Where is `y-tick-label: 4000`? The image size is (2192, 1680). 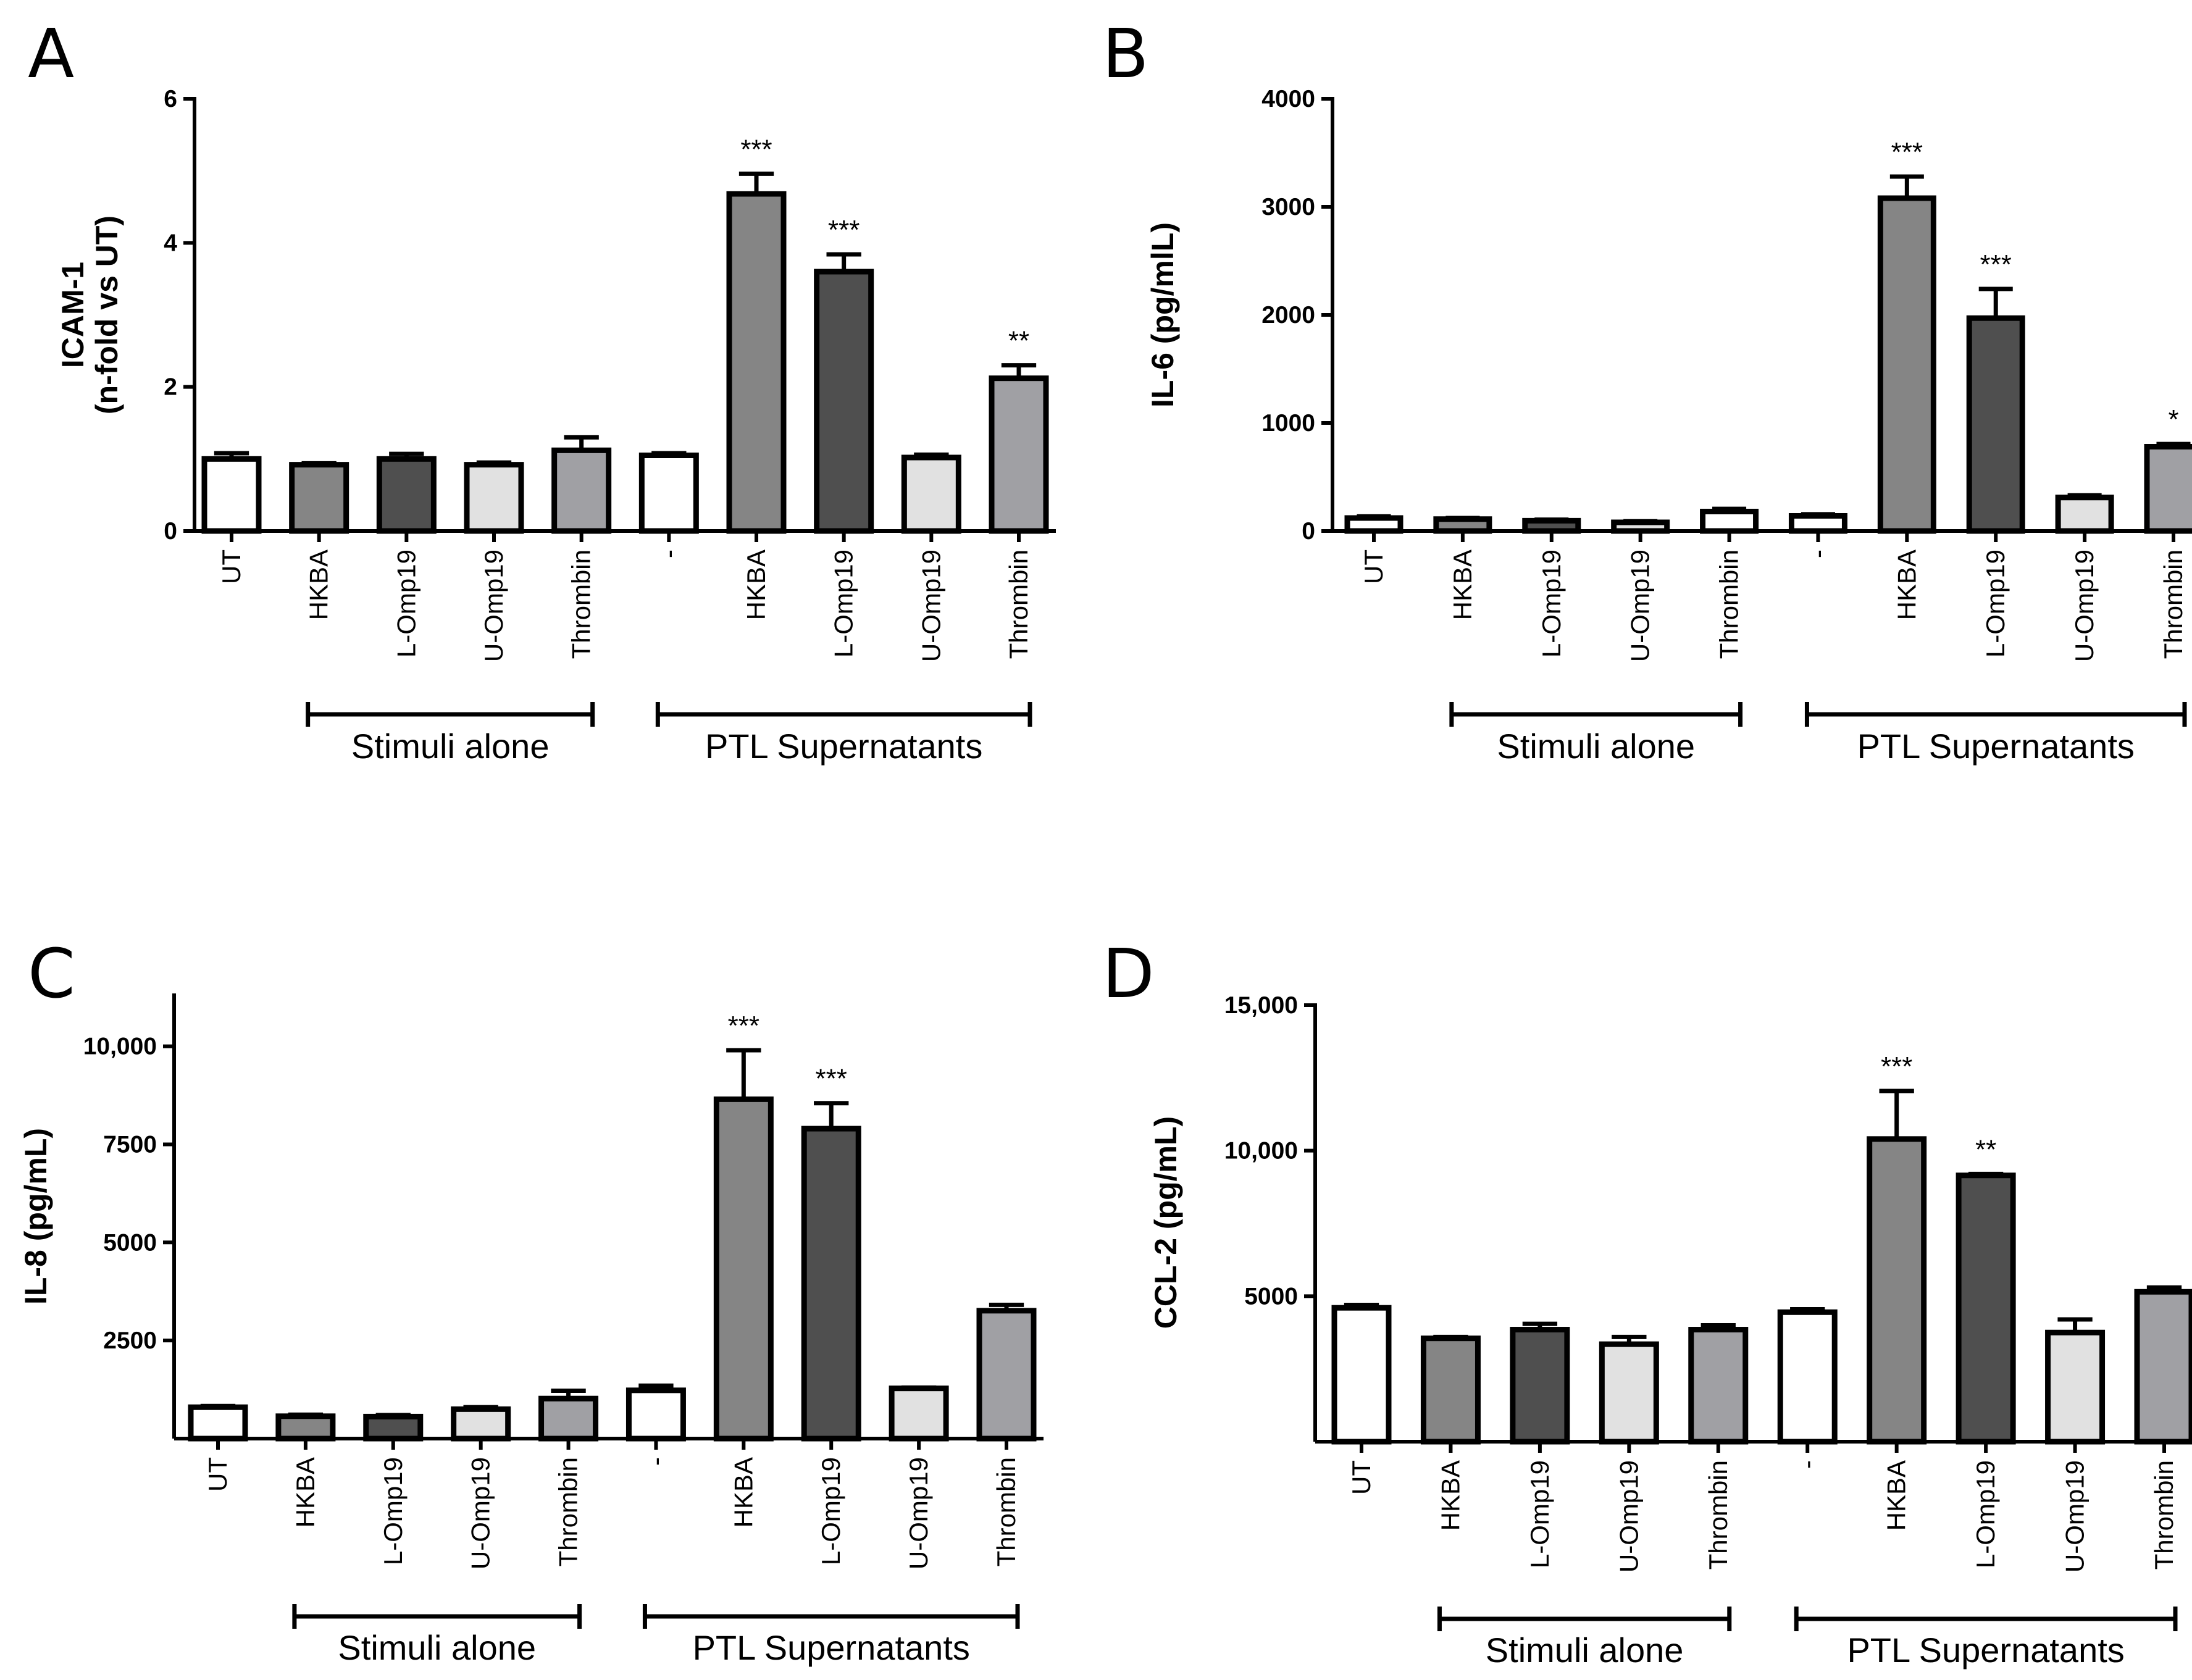 y-tick-label: 4000 is located at coordinates (1288, 99).